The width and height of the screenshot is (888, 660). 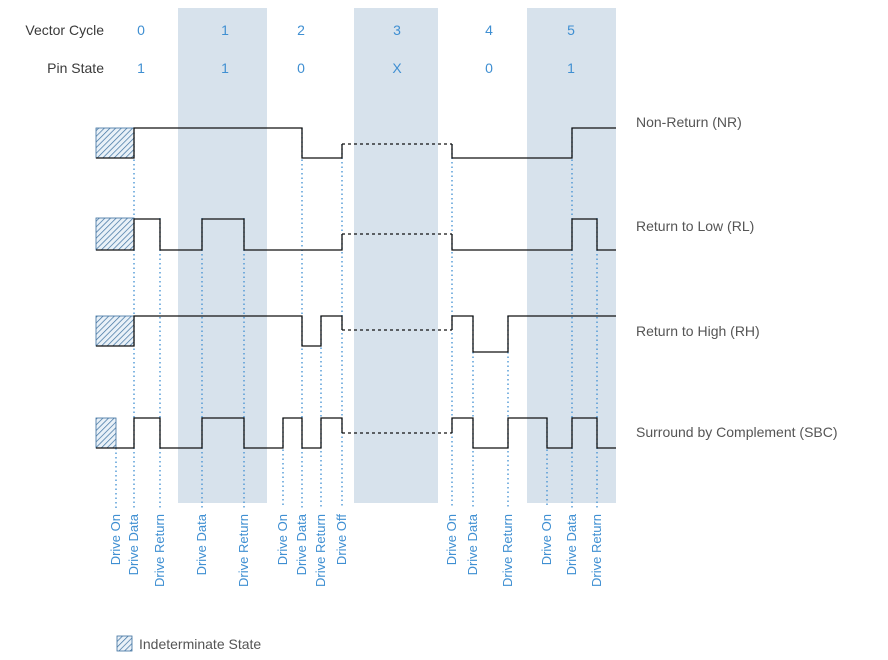 What do you see at coordinates (225, 30) in the screenshot?
I see `cycle-number: 1` at bounding box center [225, 30].